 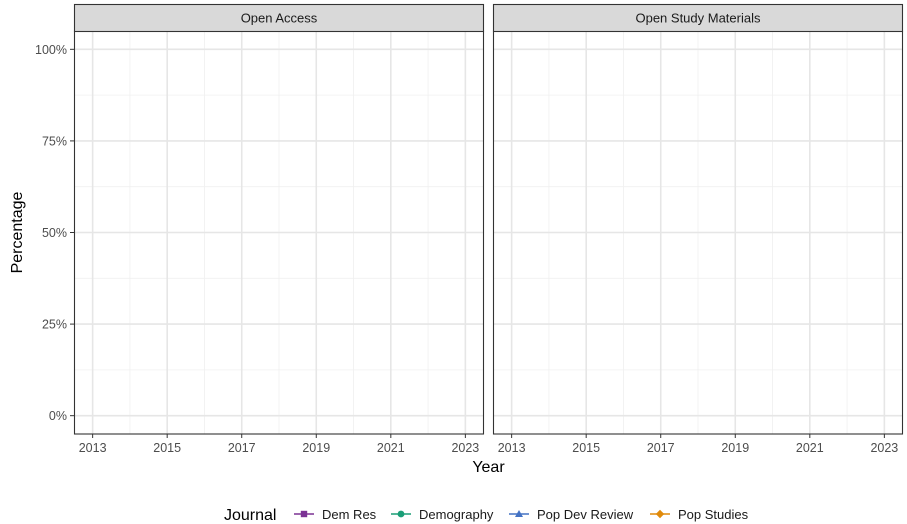 I want to click on legend-key-square-marker, so click(x=304, y=514).